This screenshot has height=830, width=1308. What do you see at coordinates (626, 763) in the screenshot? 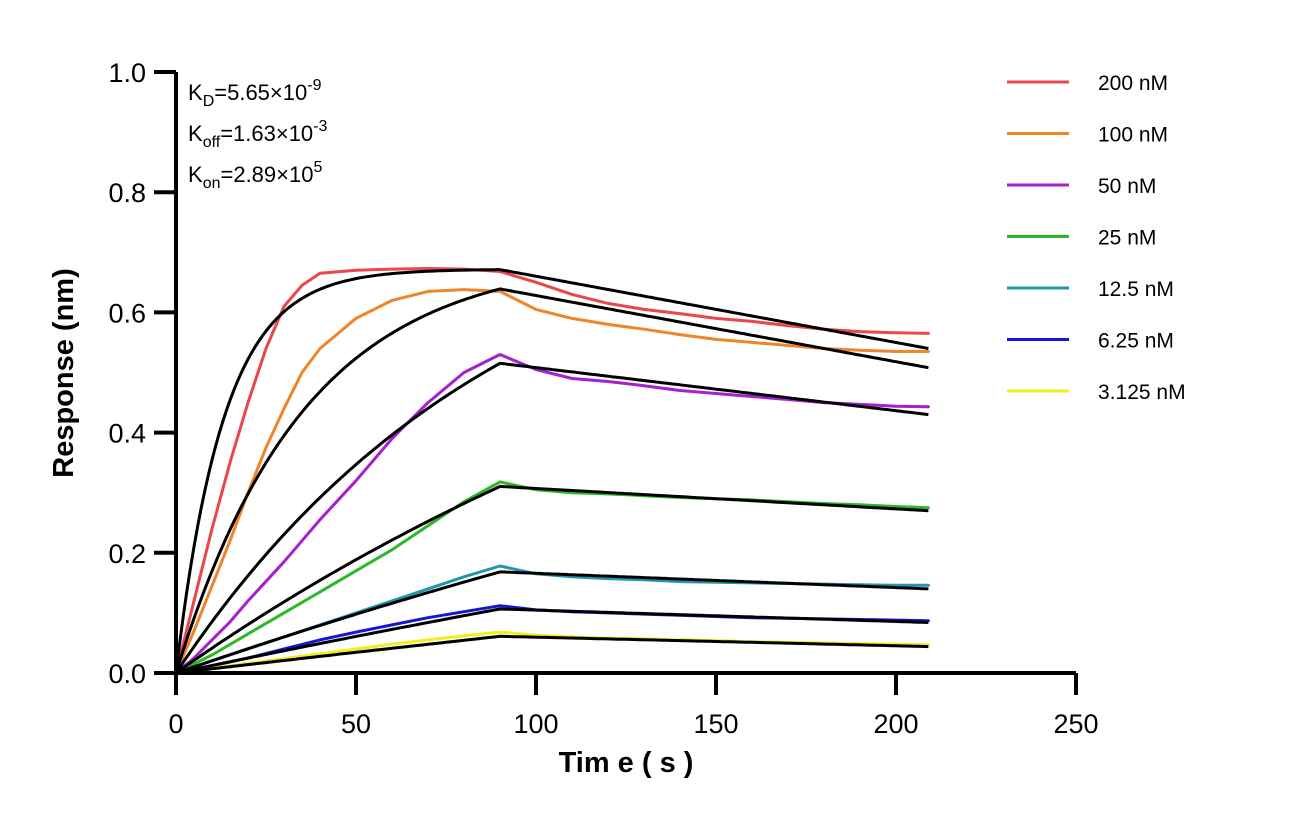
I see `x-axis-title: Tim e ( s )` at bounding box center [626, 763].